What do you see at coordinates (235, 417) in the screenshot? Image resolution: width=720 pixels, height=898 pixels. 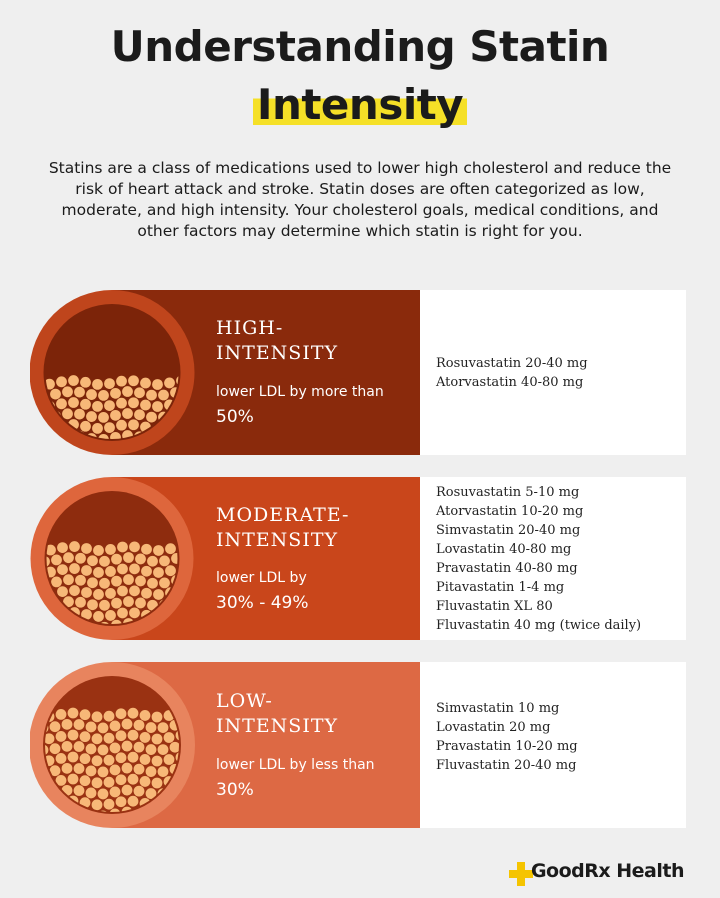 I see `row-amount: 50%` at bounding box center [235, 417].